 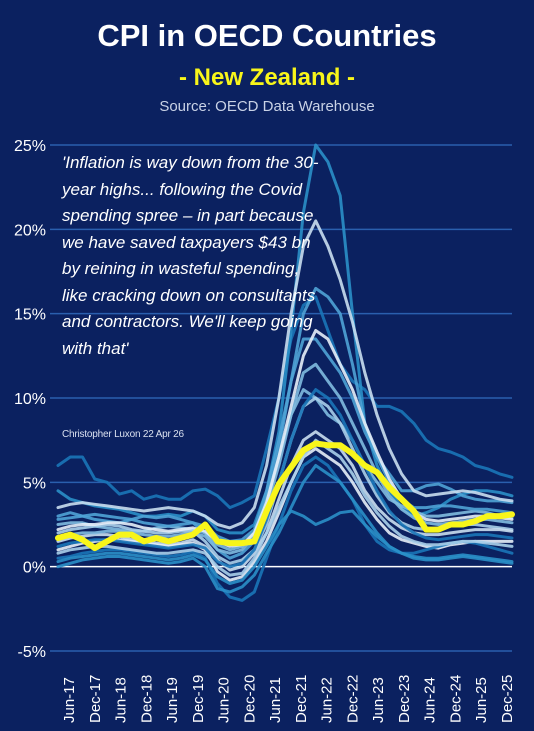 I want to click on y-axis: 25% 20% 15% 10% 5% 0% -5%, so click(x=30, y=399).